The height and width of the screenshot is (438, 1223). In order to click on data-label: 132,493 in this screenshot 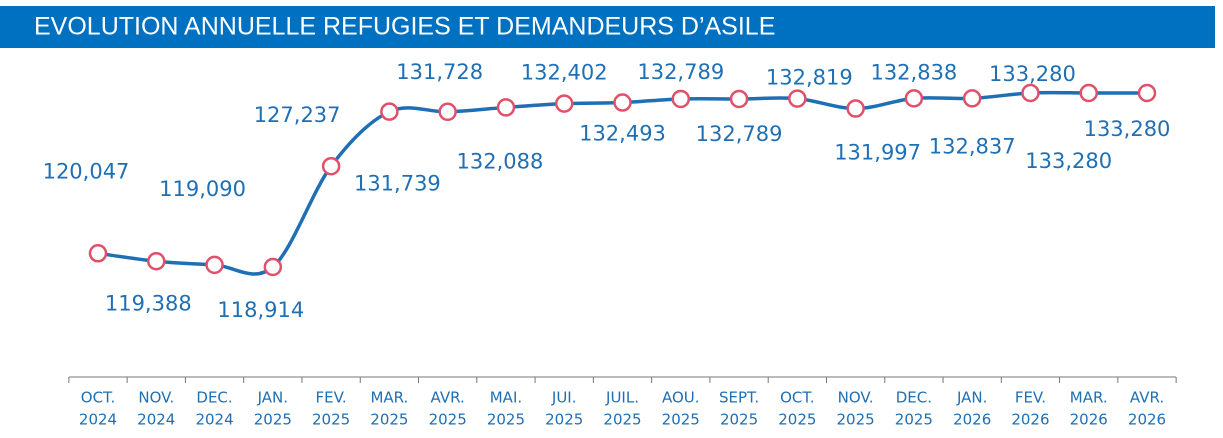, I will do `click(622, 134)`.